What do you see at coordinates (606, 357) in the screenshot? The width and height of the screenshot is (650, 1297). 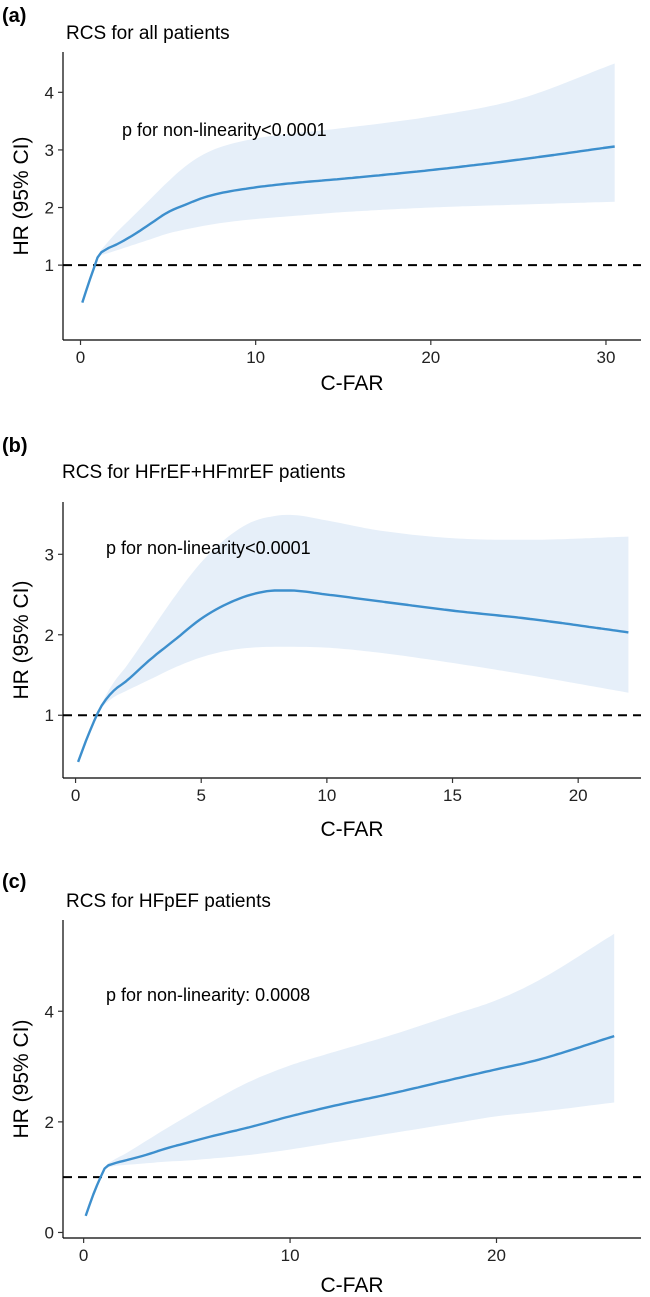 I see `x-tick-label: 30` at bounding box center [606, 357].